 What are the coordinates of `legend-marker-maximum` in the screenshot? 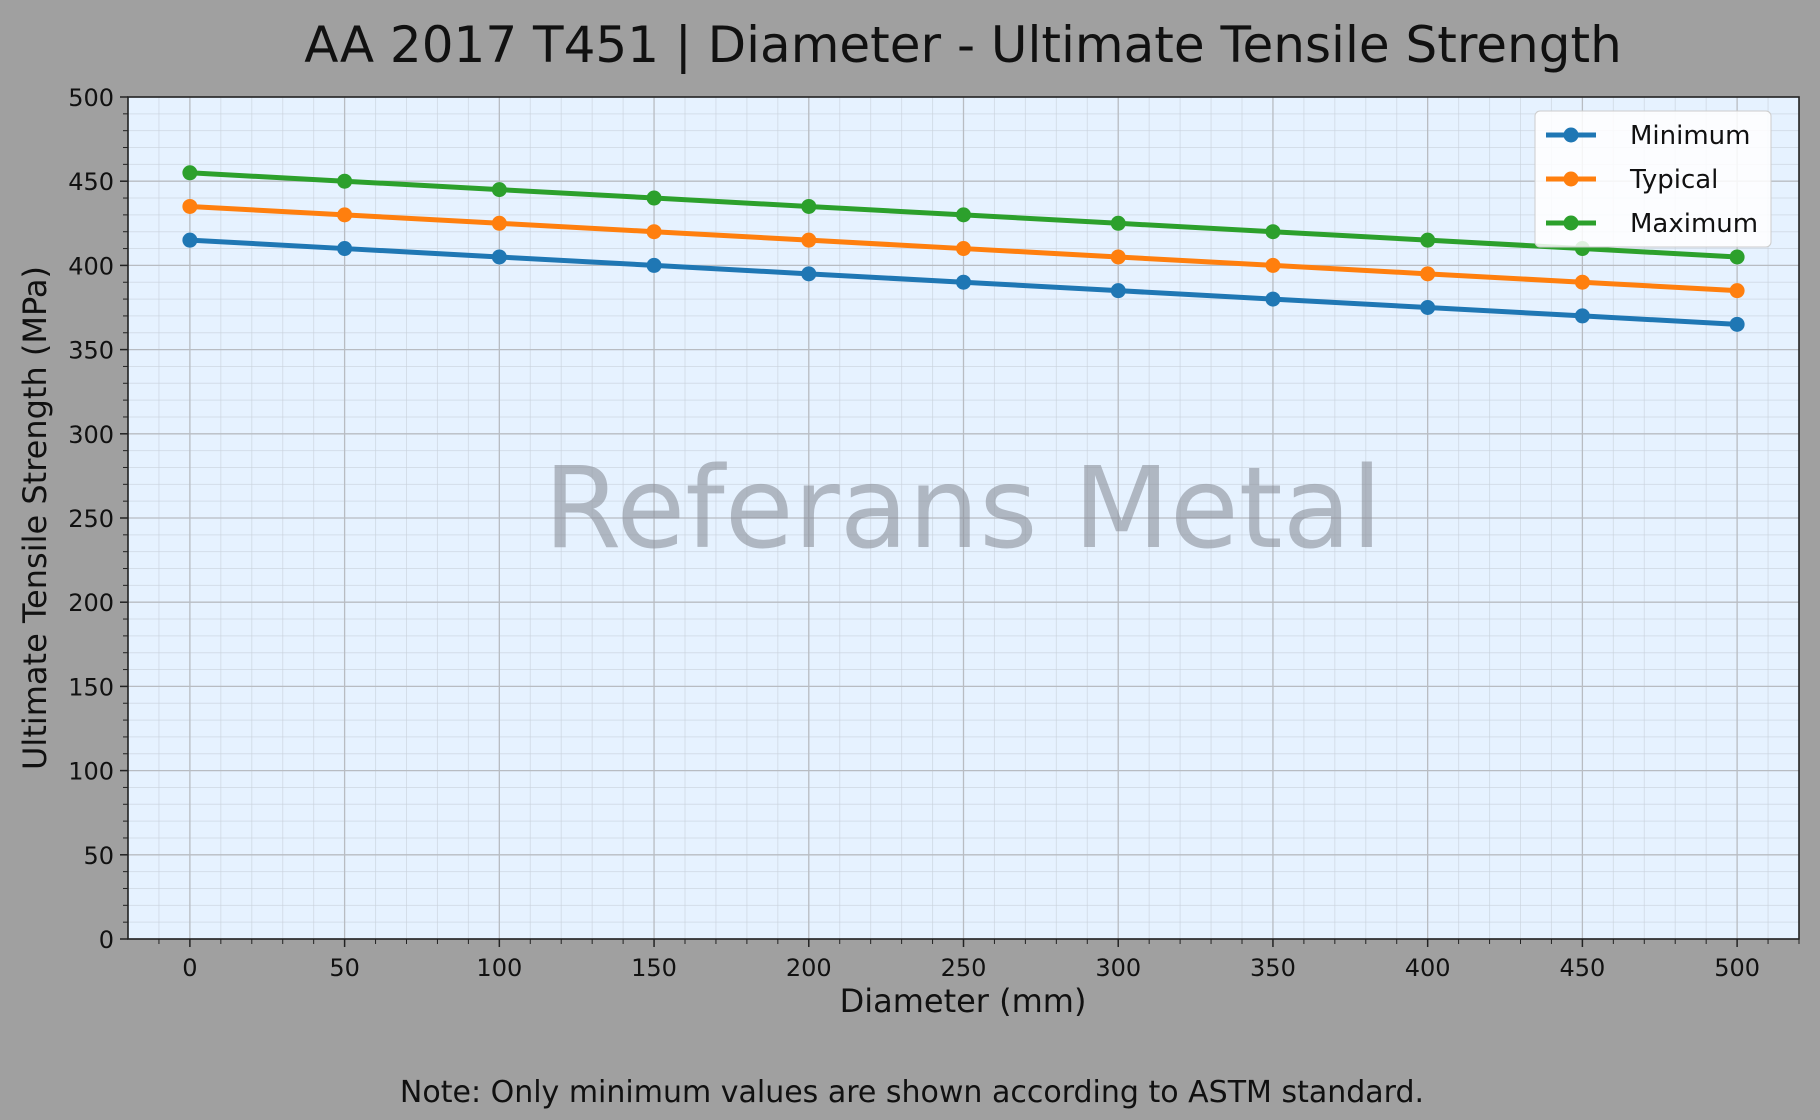 It's located at (1571, 223).